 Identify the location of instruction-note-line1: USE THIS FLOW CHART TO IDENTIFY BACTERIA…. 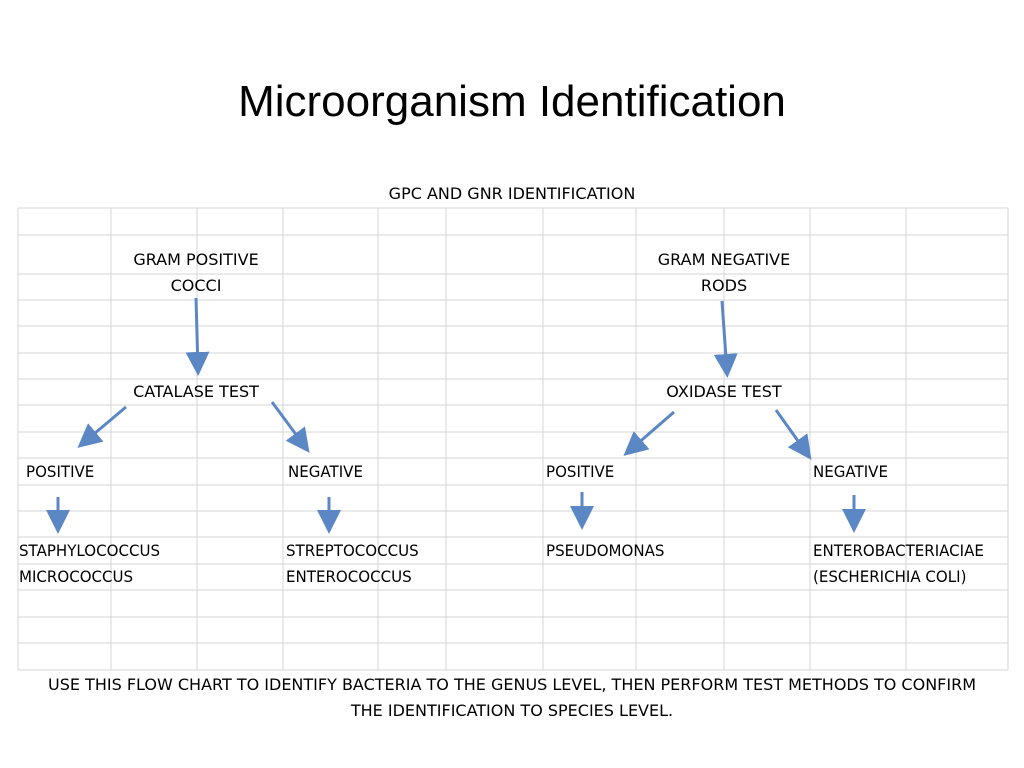
(512, 684).